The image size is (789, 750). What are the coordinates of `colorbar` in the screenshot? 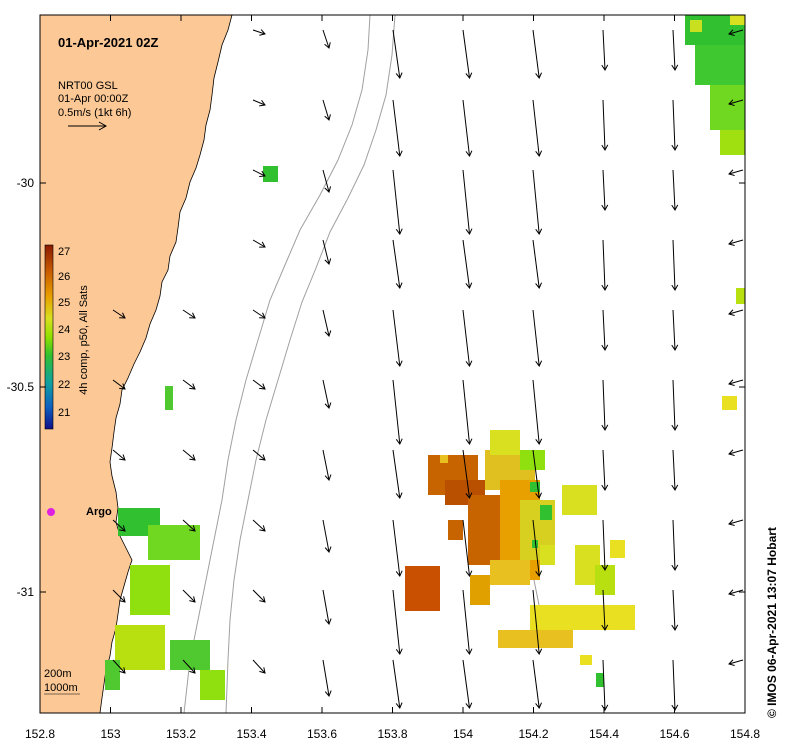 It's located at (49, 337).